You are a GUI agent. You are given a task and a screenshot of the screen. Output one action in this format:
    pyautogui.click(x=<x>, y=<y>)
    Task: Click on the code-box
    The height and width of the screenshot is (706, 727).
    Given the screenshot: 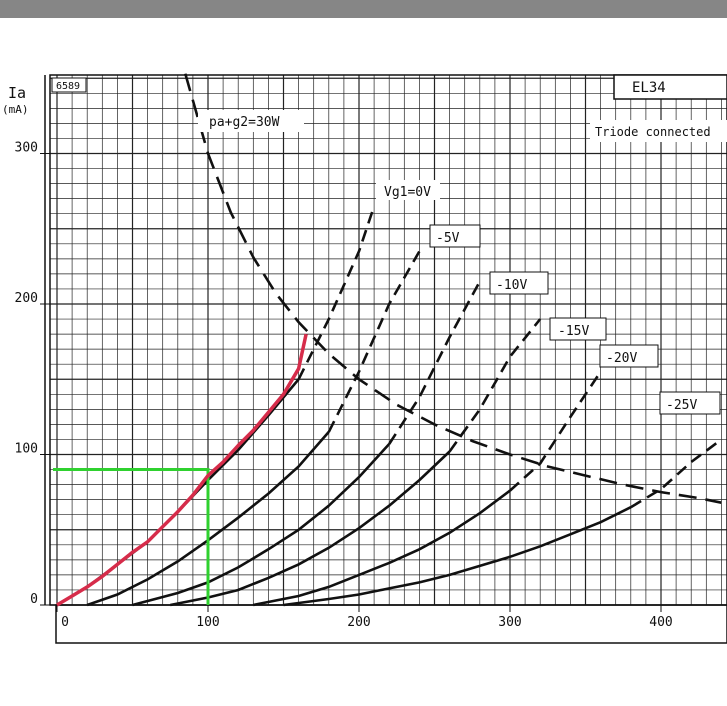 What is the action you would take?
    pyautogui.click(x=69, y=85)
    